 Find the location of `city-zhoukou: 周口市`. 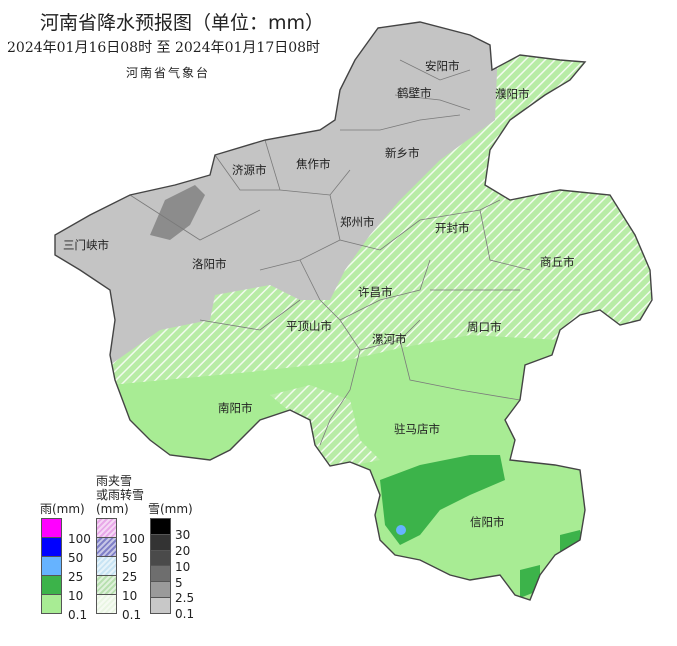

city-zhoukou: 周口市 is located at coordinates (484, 327).